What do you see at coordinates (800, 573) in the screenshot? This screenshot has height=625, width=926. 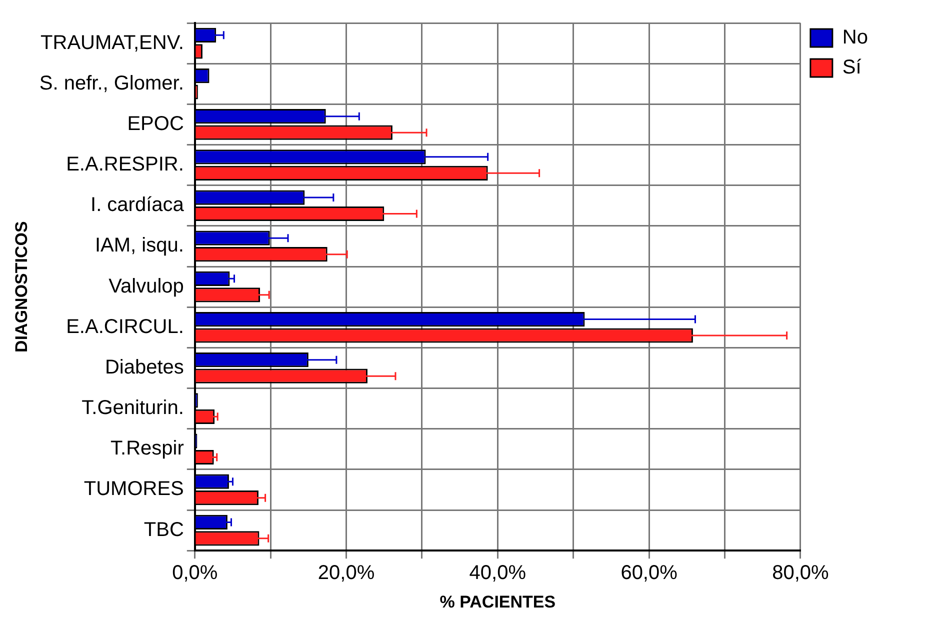 I see `x-tick-label: 80,0%` at bounding box center [800, 573].